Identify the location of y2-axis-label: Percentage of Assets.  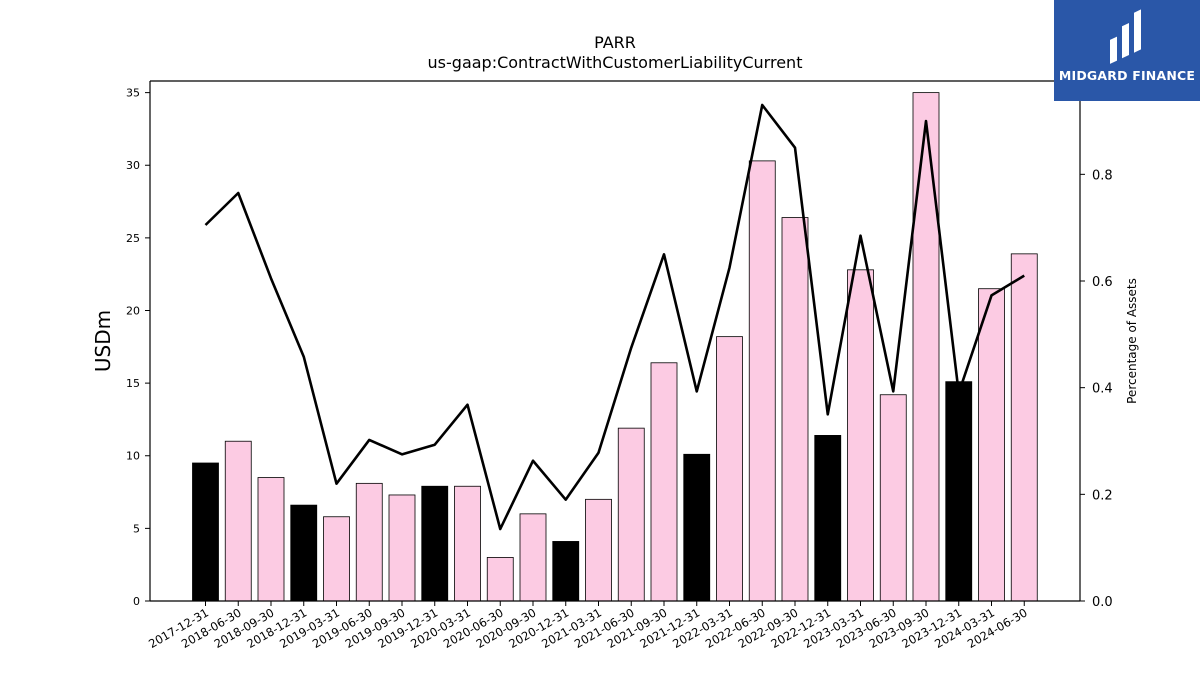
(1132, 341).